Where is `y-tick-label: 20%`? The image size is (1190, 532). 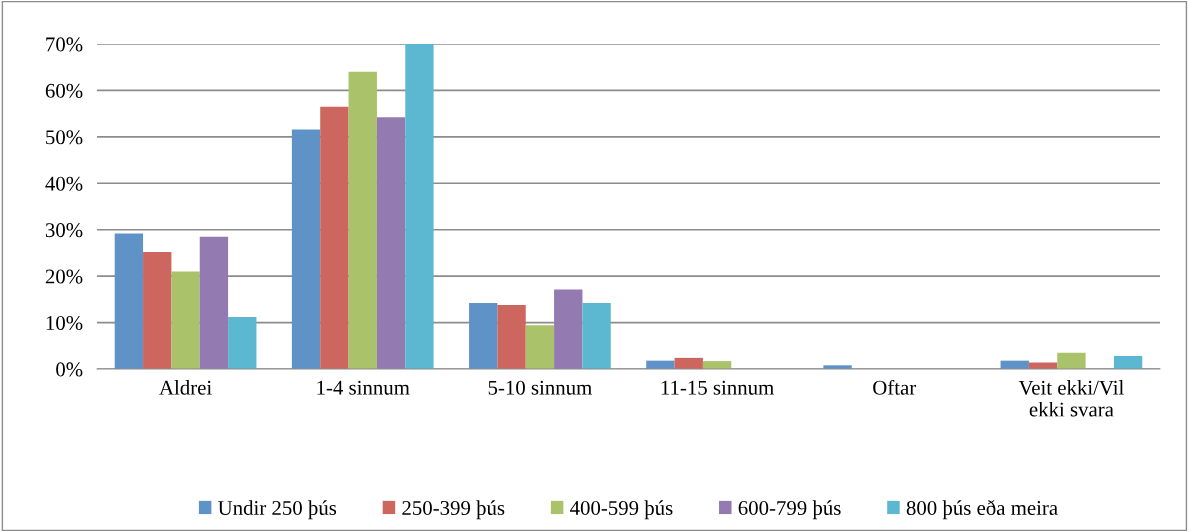
y-tick-label: 20% is located at coordinates (64, 276).